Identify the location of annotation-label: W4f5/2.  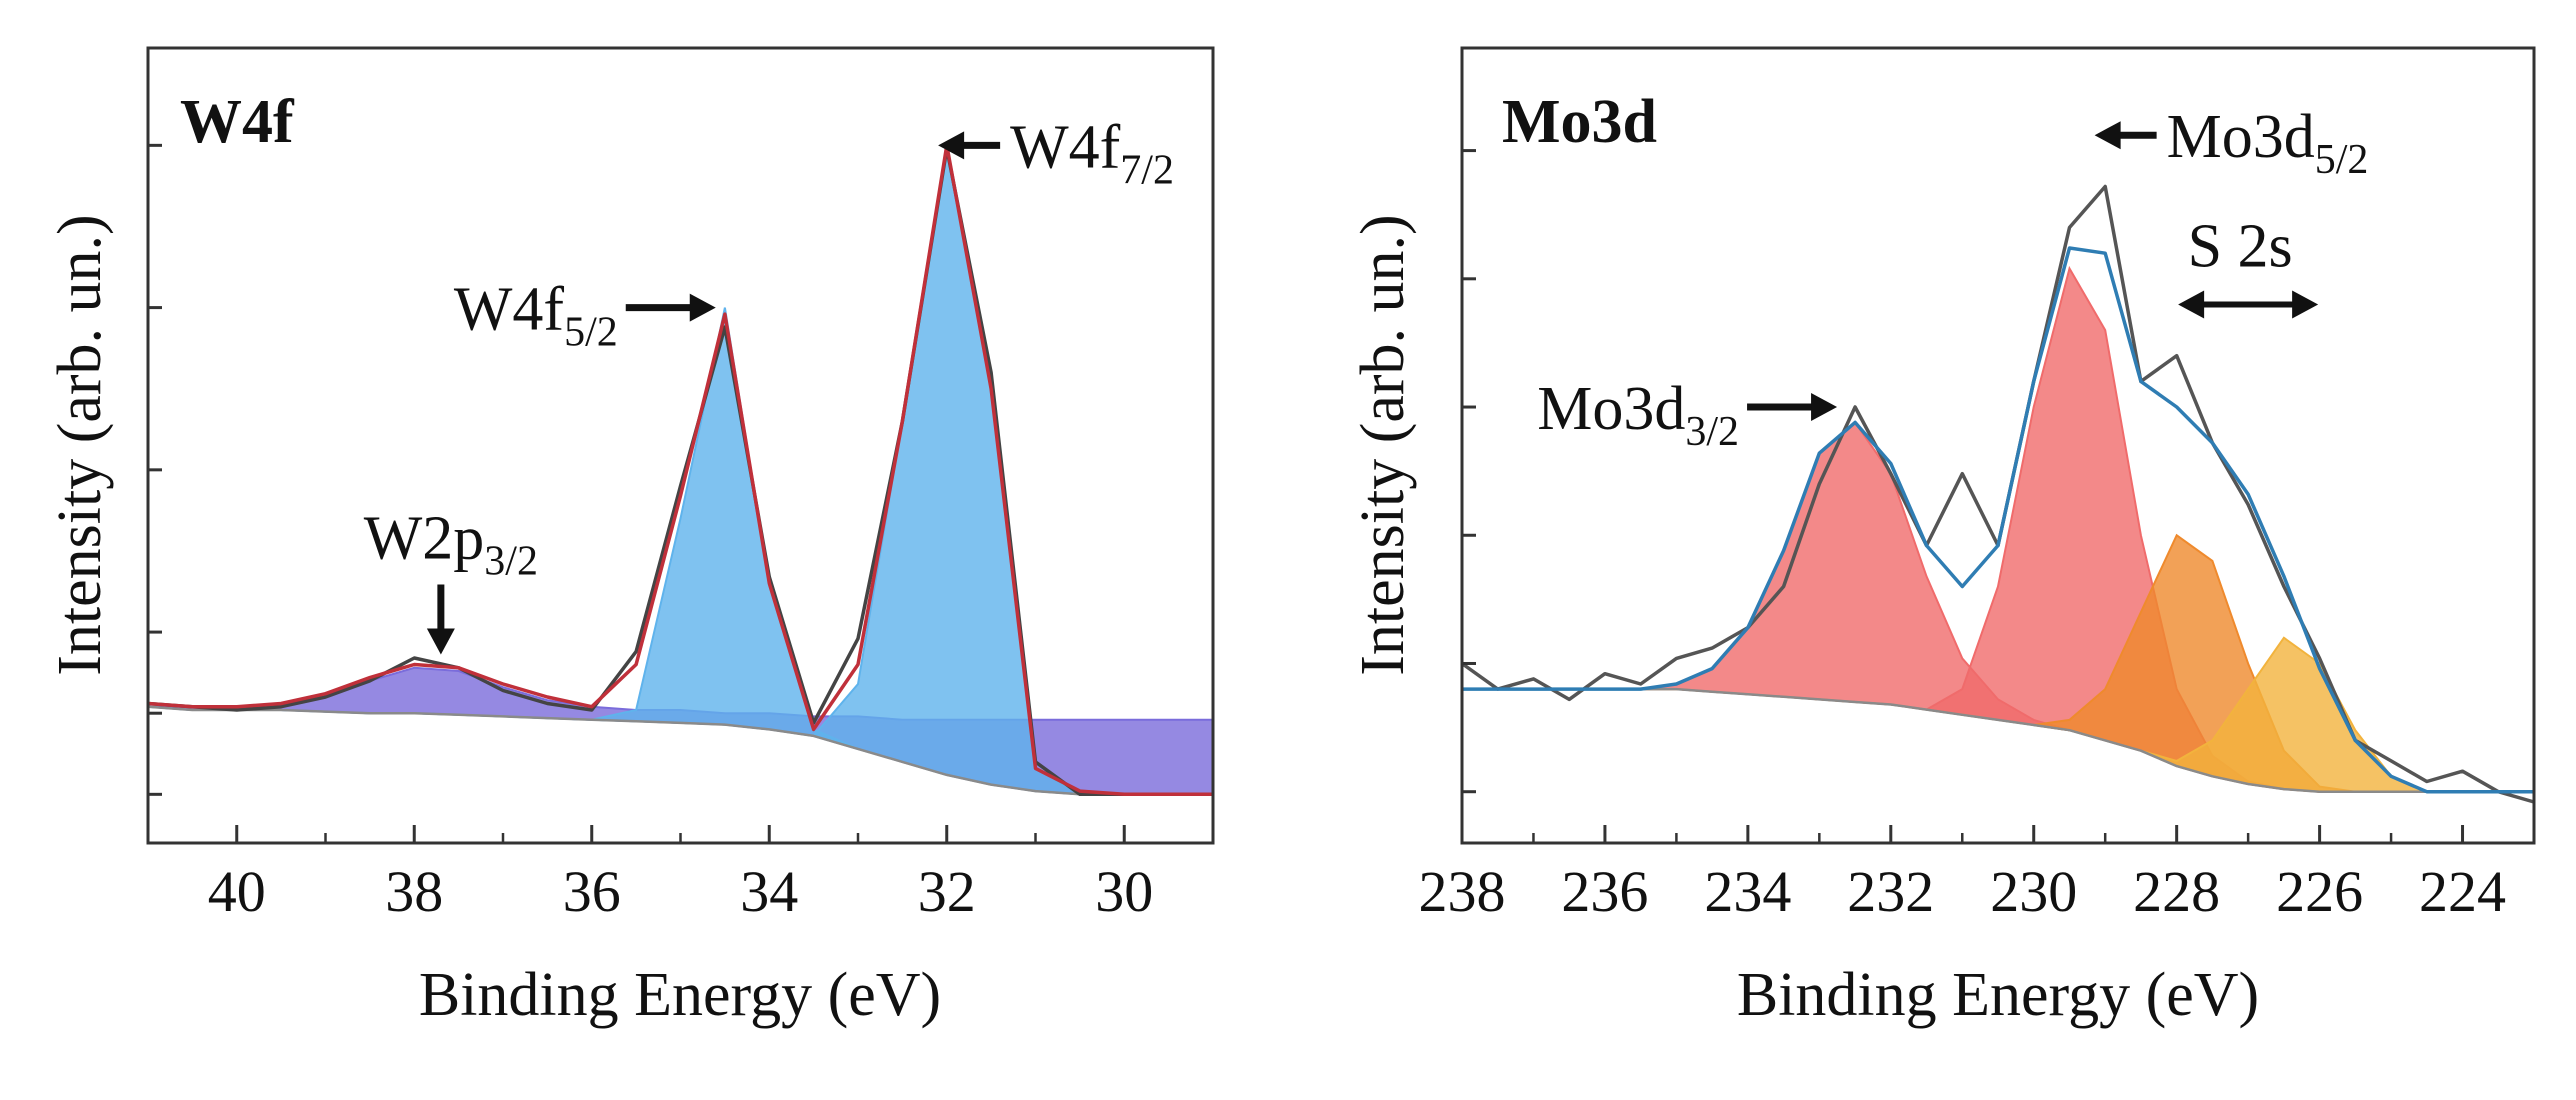
(536, 316).